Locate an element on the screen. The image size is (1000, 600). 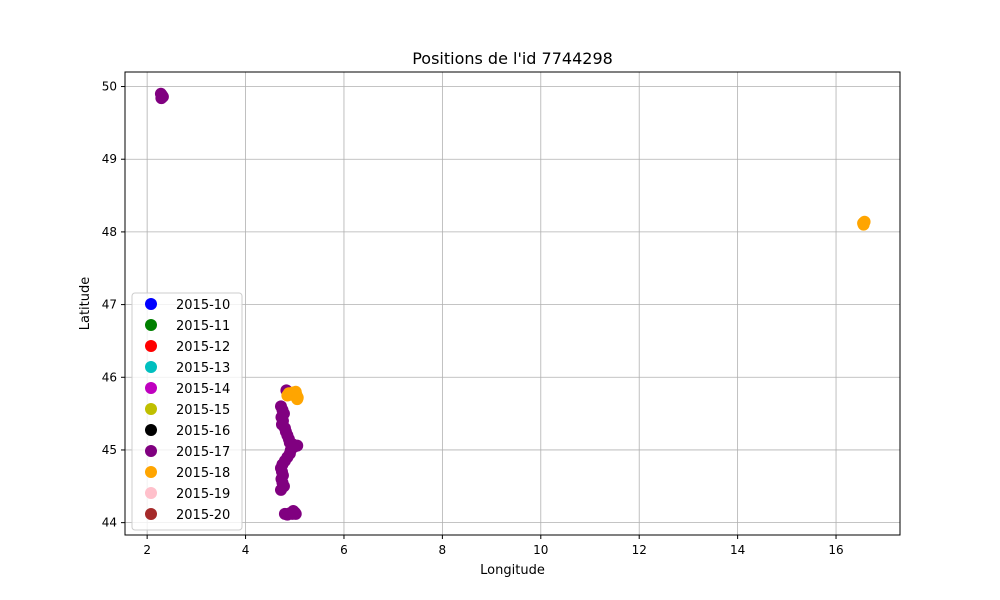
x-tick-label: 6 is located at coordinates (344, 550).